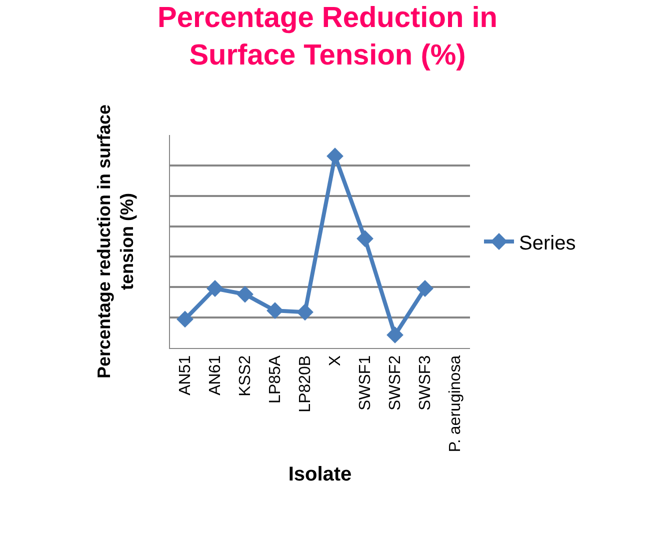  I want to click on x-tick-label: AN51, so click(185, 375).